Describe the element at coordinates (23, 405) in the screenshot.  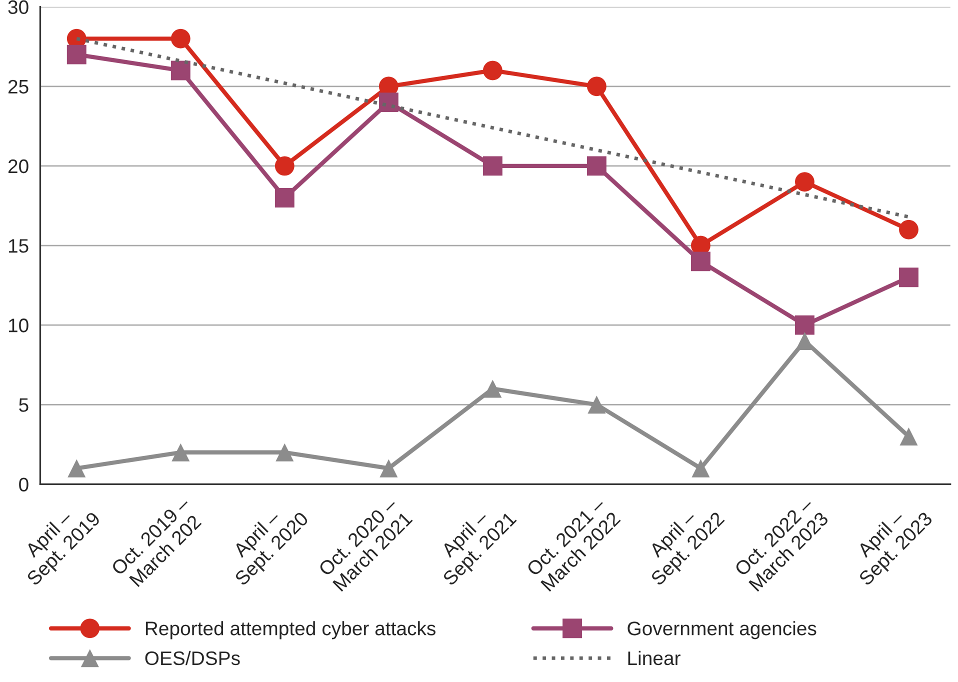
I see `y-tick-label: 5` at that location.